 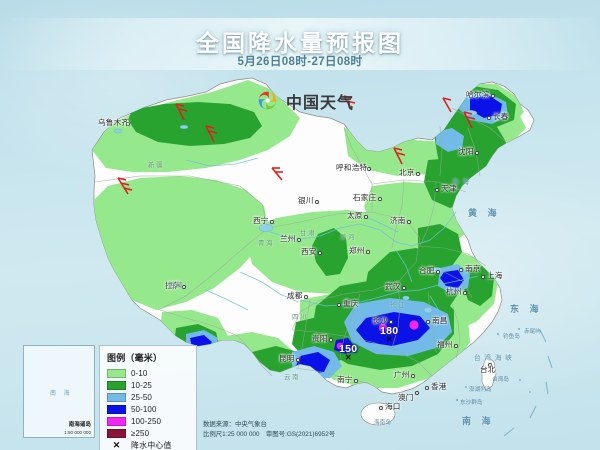 I want to click on province-label-新疆: 新 疆, so click(x=155, y=165).